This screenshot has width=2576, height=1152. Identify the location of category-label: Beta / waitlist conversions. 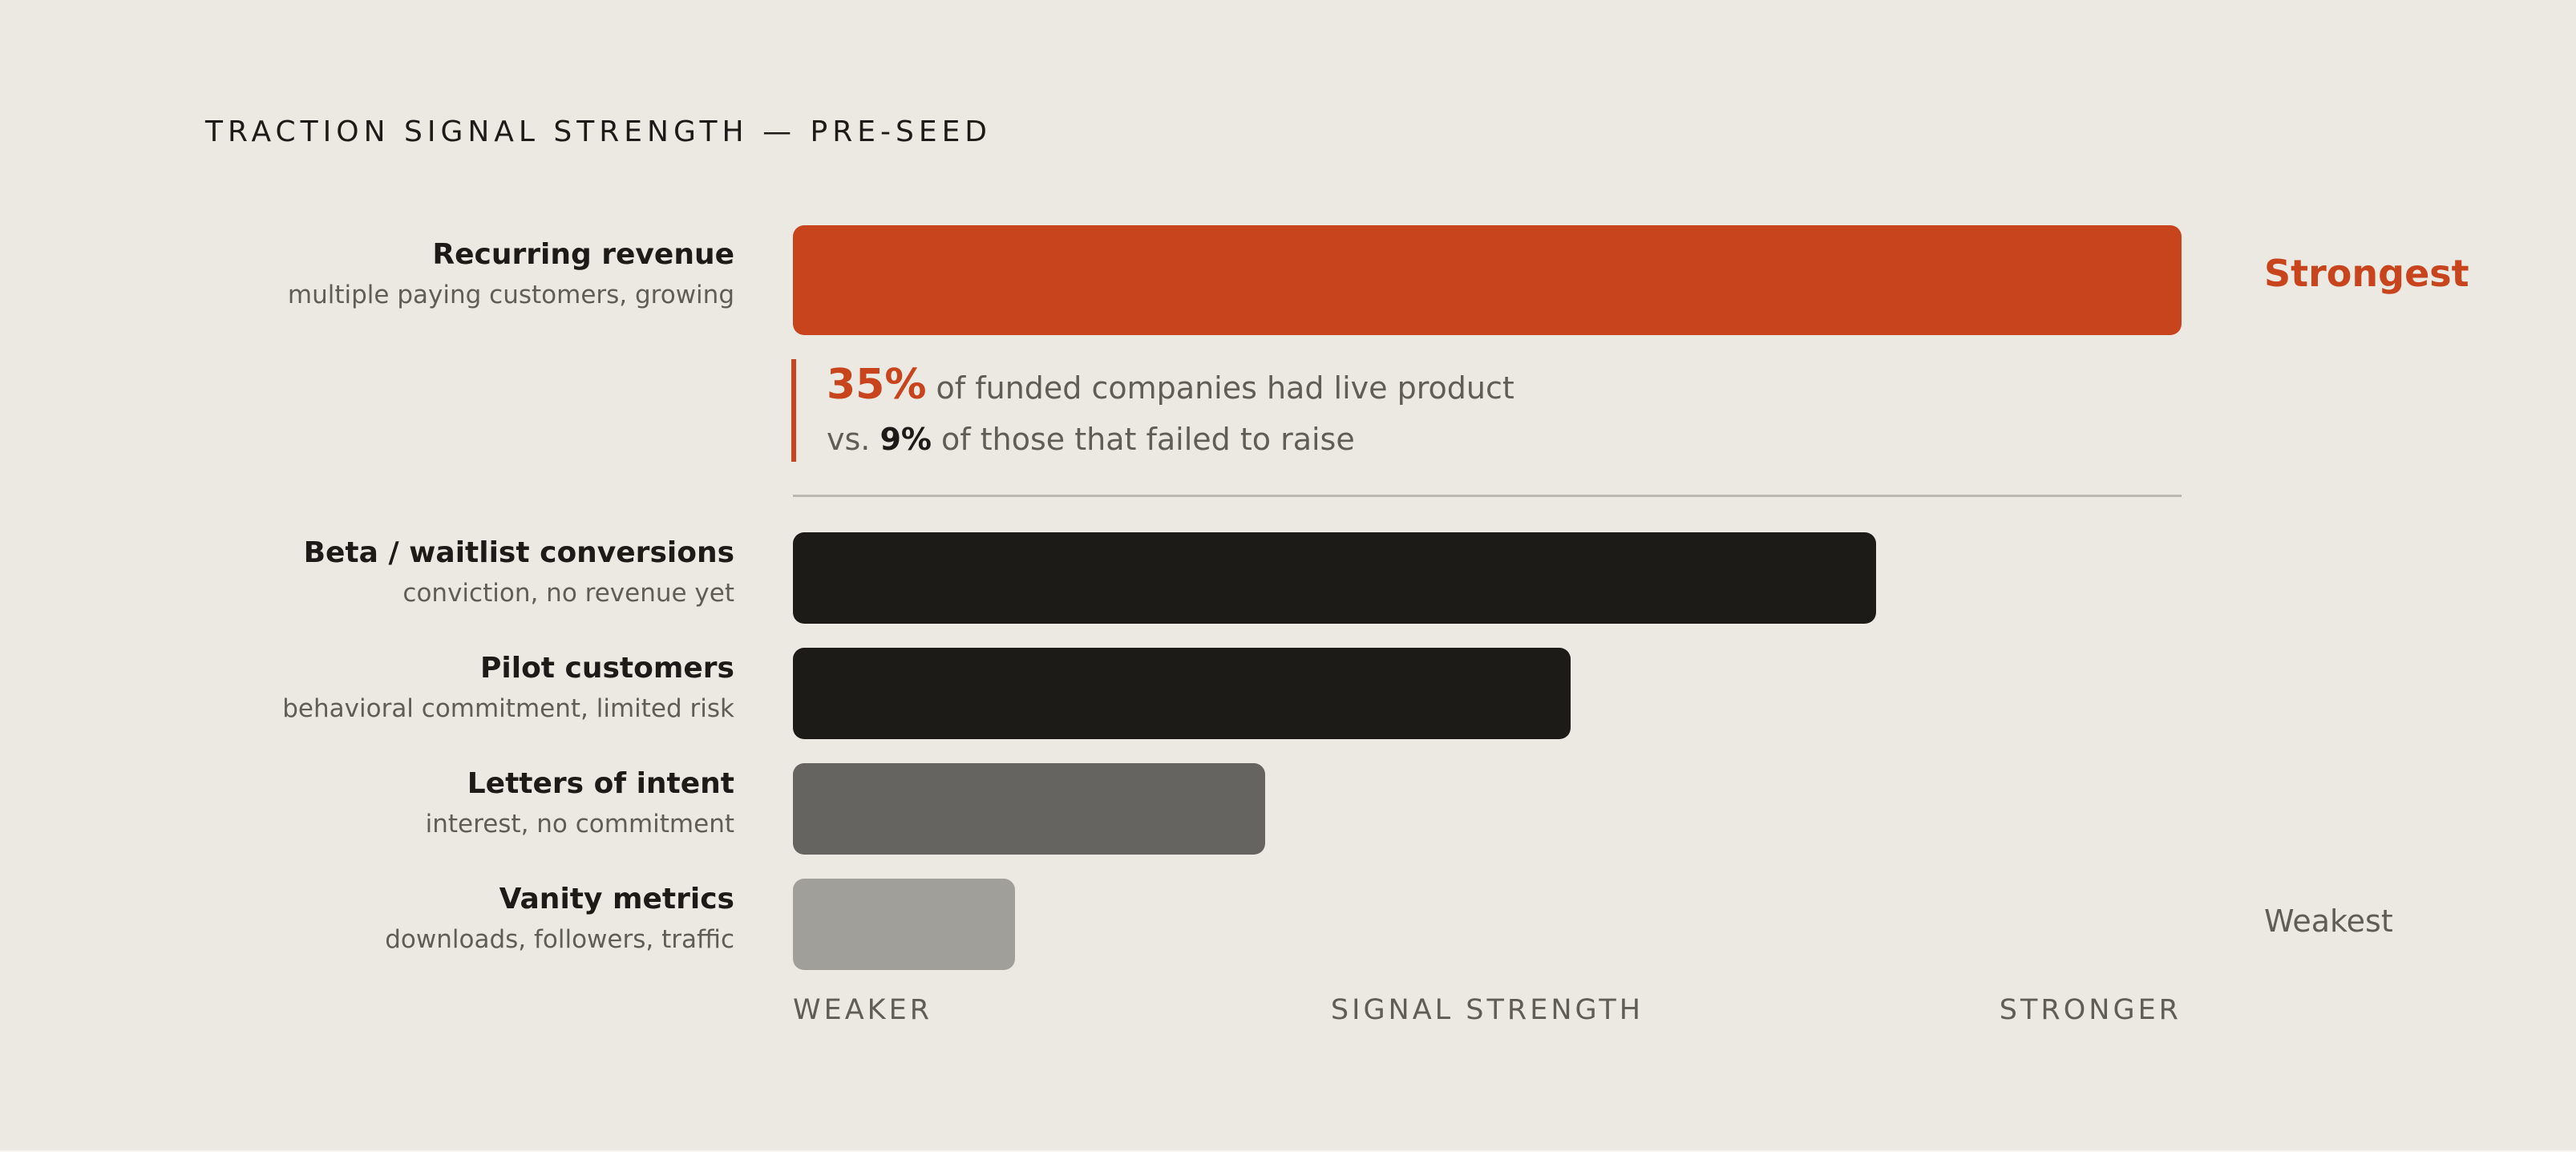
(518, 552).